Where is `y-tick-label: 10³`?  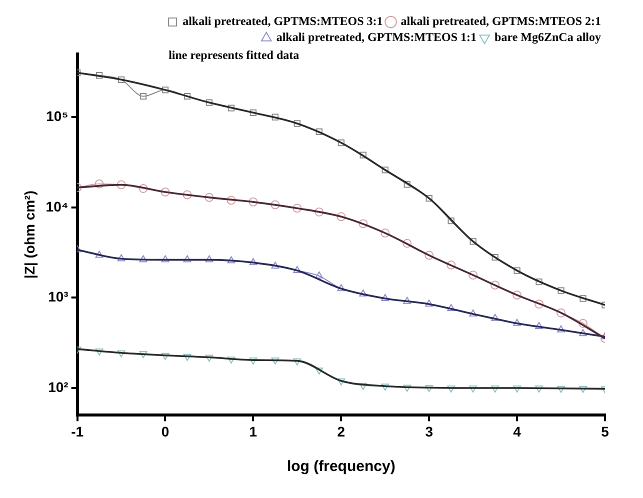
y-tick-label: 10³ is located at coordinates (58, 296).